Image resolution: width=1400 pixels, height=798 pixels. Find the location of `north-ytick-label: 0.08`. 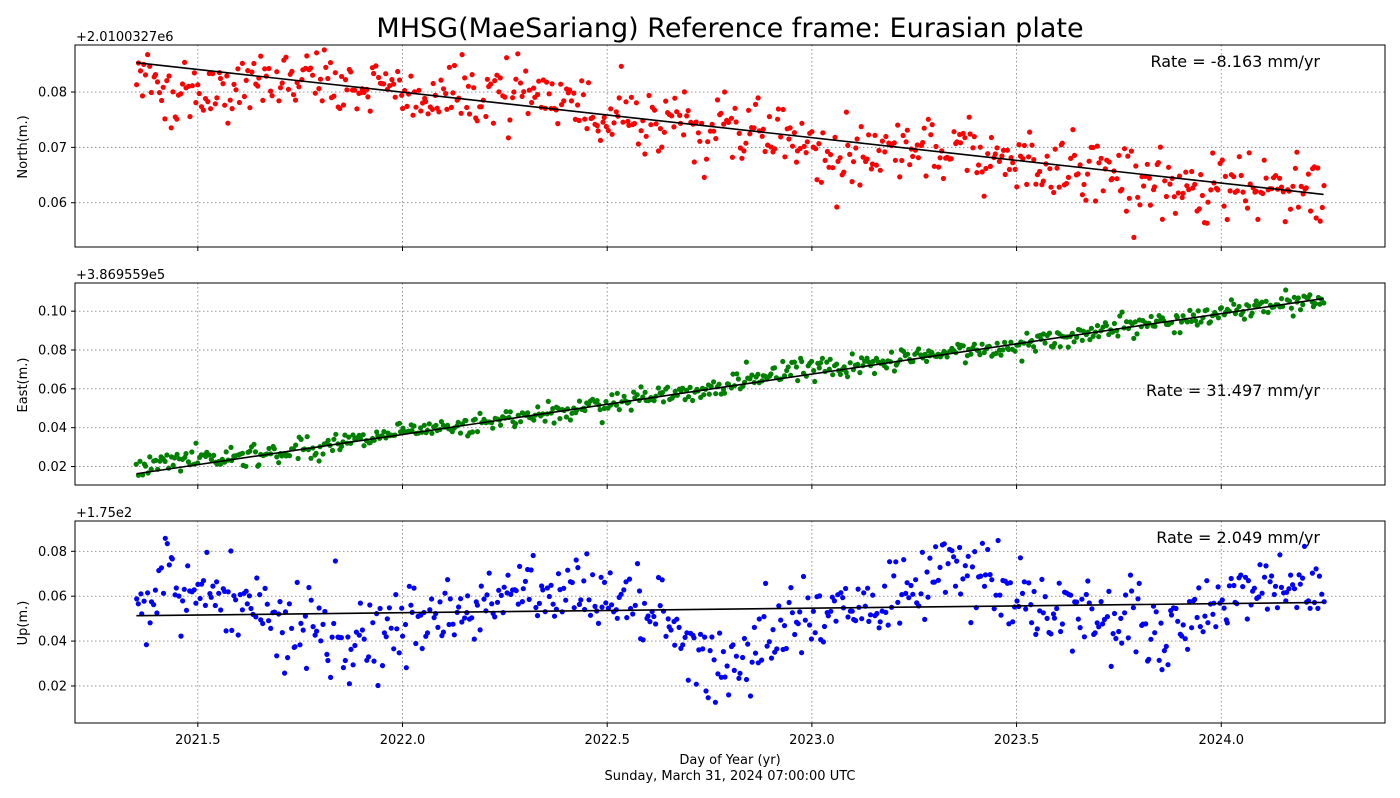

north-ytick-label: 0.08 is located at coordinates (52, 93).